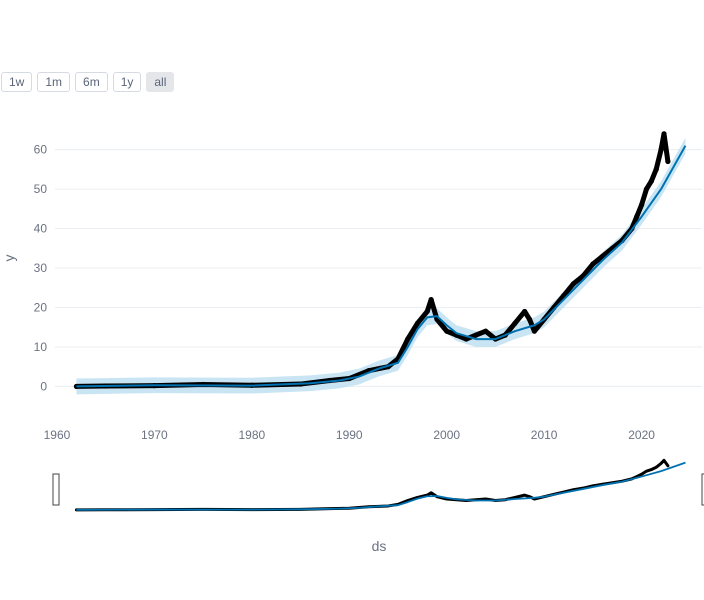 This screenshot has width=704, height=600. What do you see at coordinates (17, 82) in the screenshot?
I see `range-button-1w: 1w` at bounding box center [17, 82].